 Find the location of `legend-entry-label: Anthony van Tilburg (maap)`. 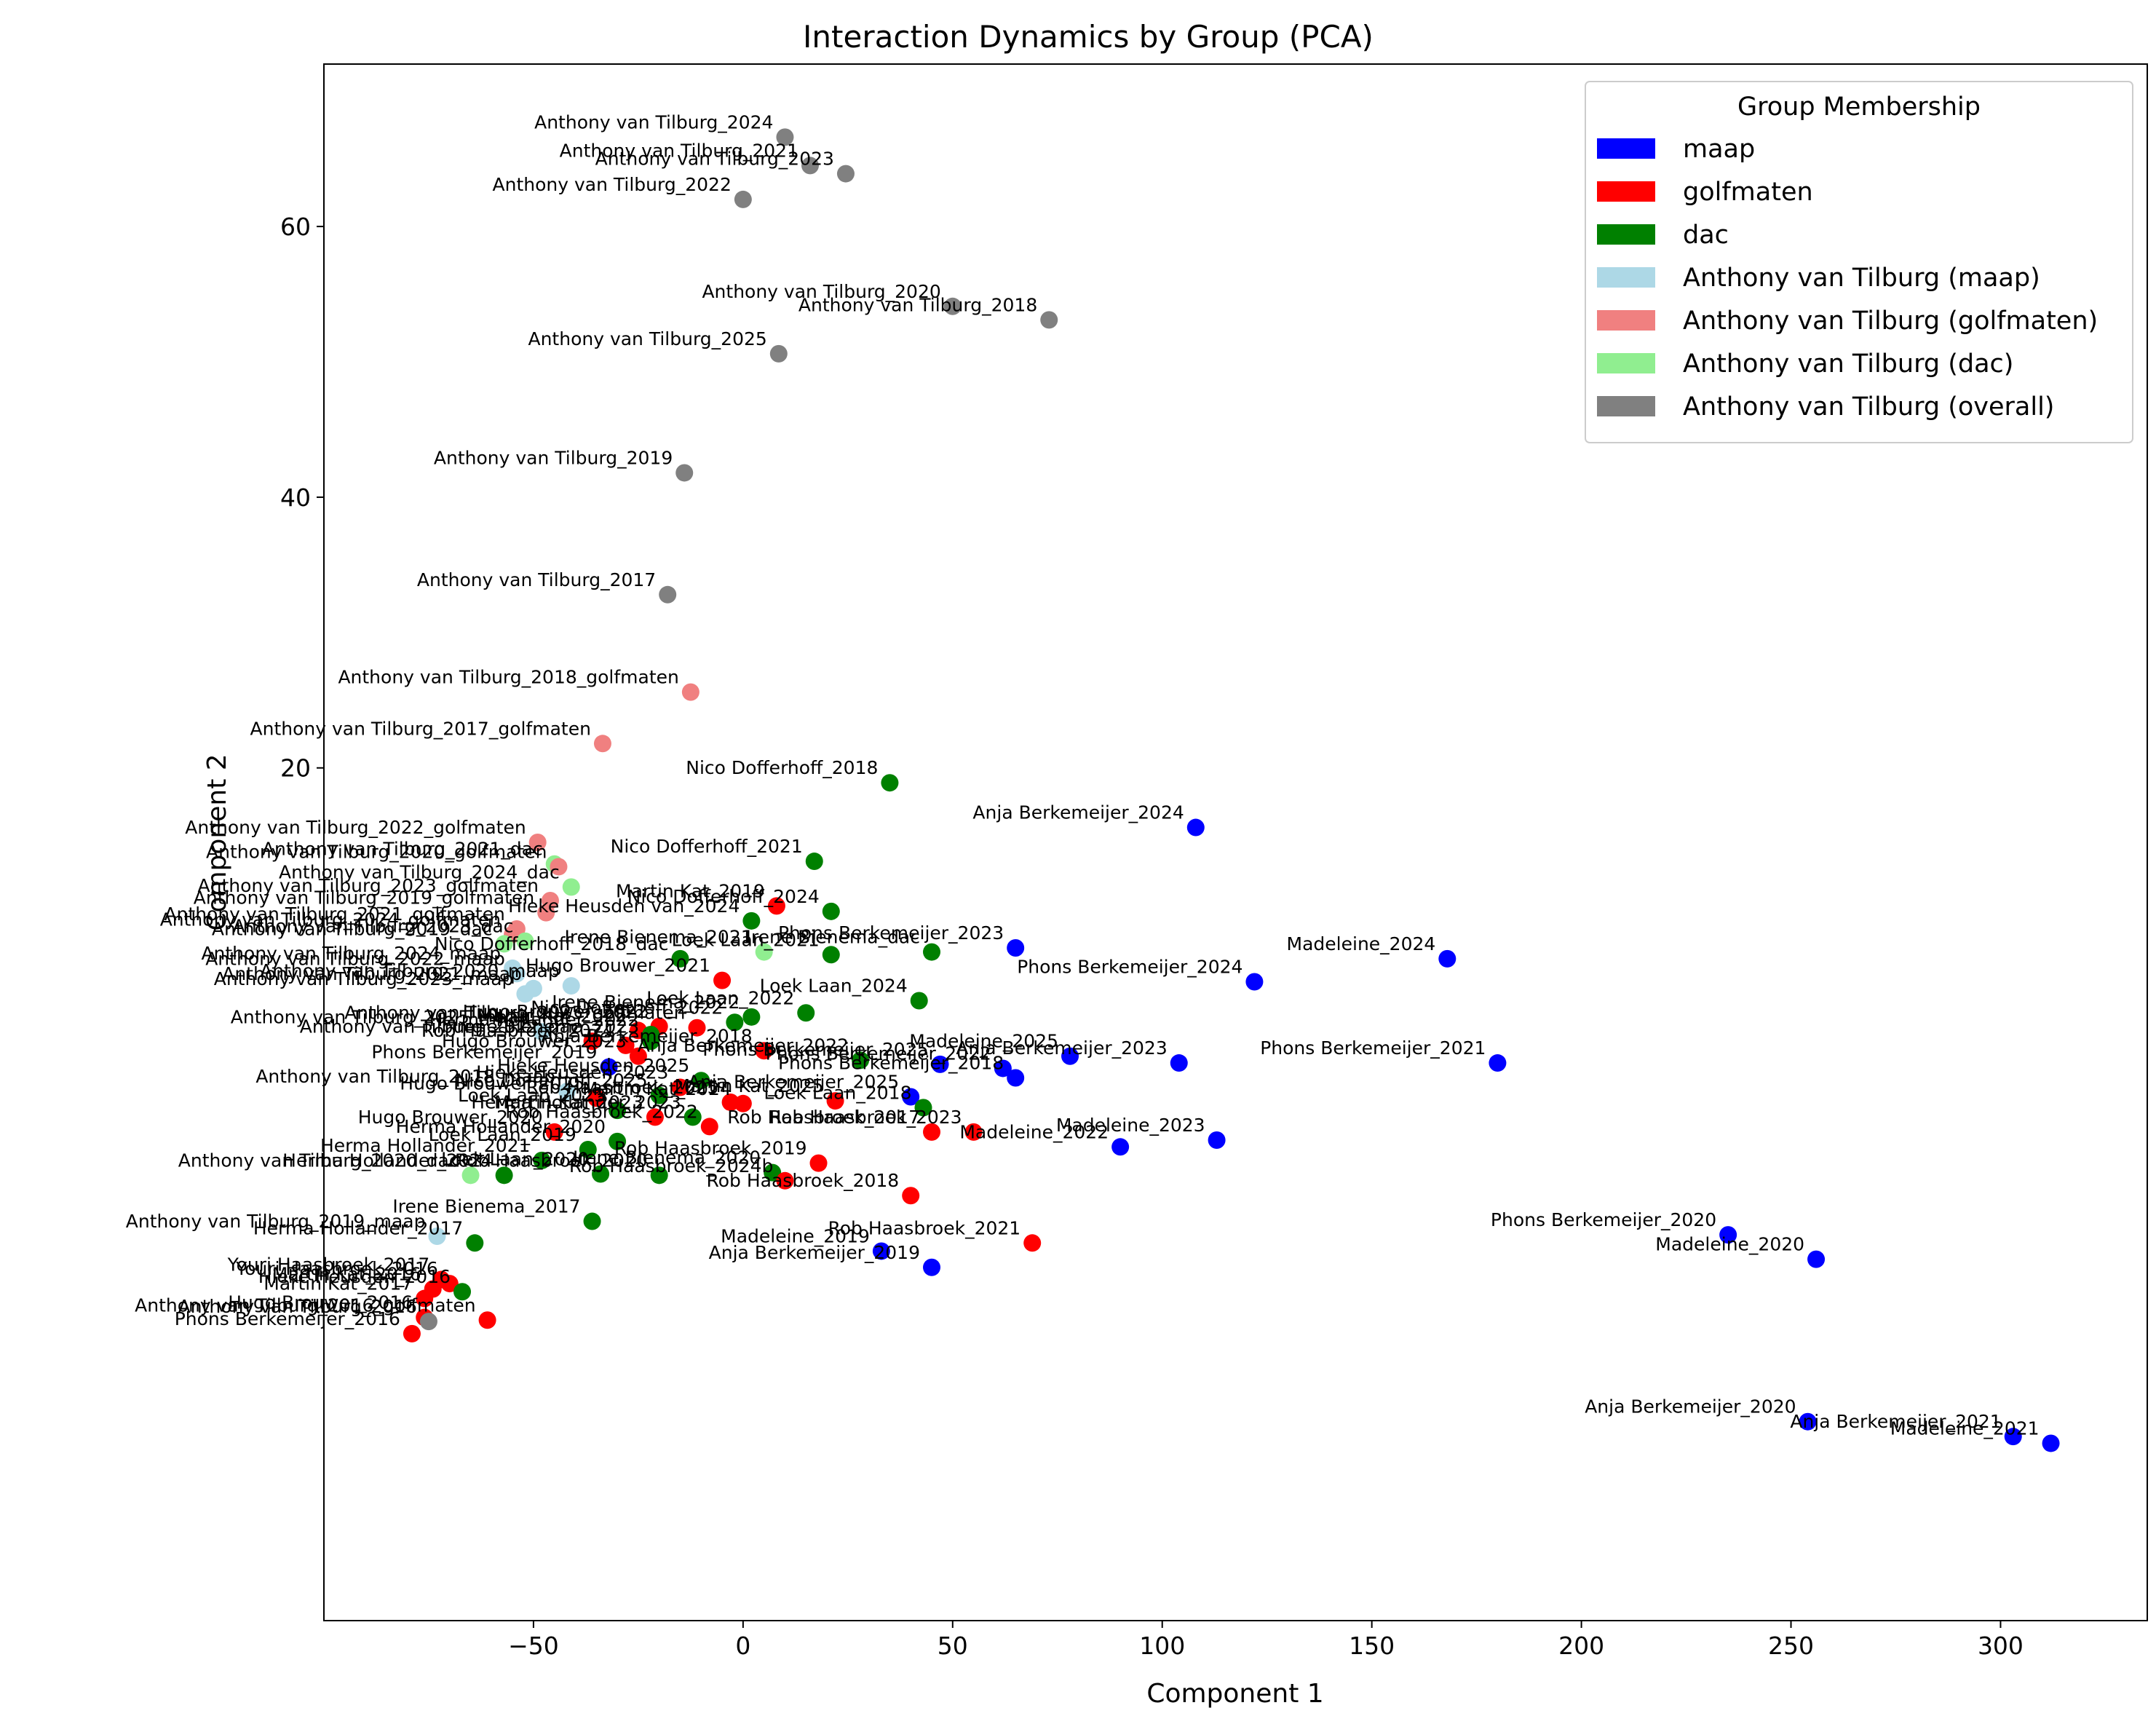

legend-entry-label: Anthony van Tilburg (maap) is located at coordinates (1861, 278).